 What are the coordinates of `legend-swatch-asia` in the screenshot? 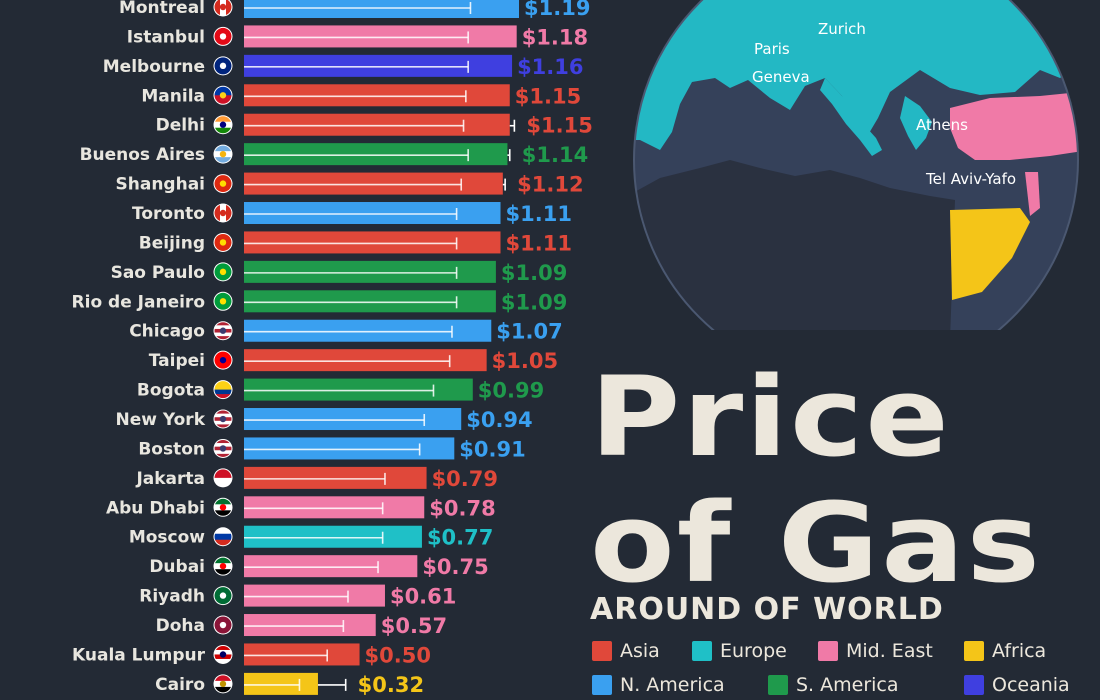 It's located at (602, 651).